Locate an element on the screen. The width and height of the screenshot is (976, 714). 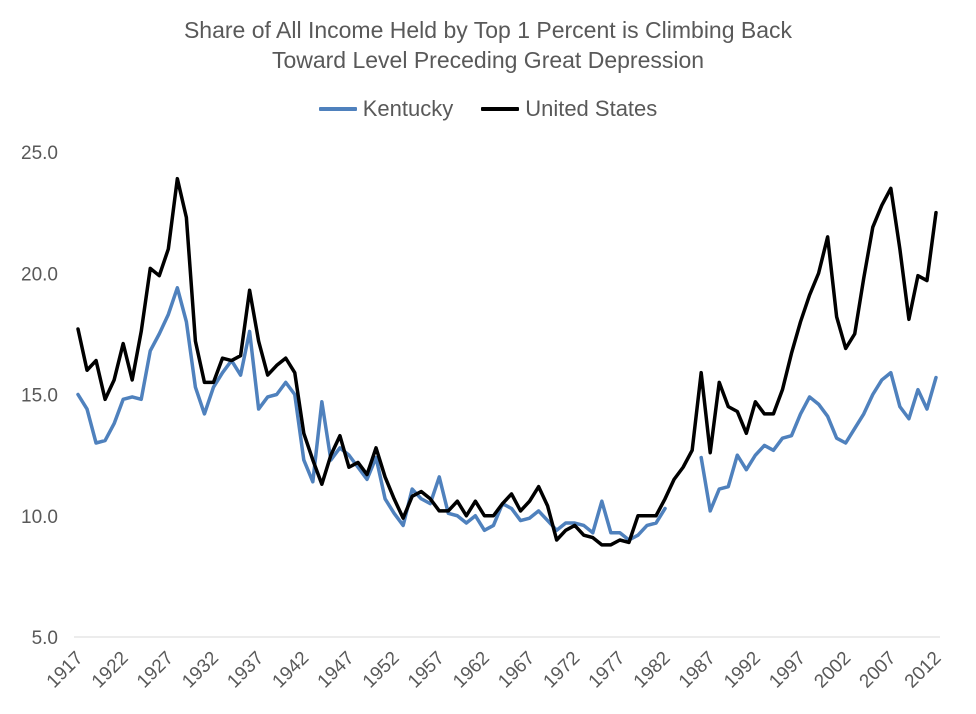
chart-title-line-2: Toward Level Preceding Great Depression is located at coordinates (488, 60).